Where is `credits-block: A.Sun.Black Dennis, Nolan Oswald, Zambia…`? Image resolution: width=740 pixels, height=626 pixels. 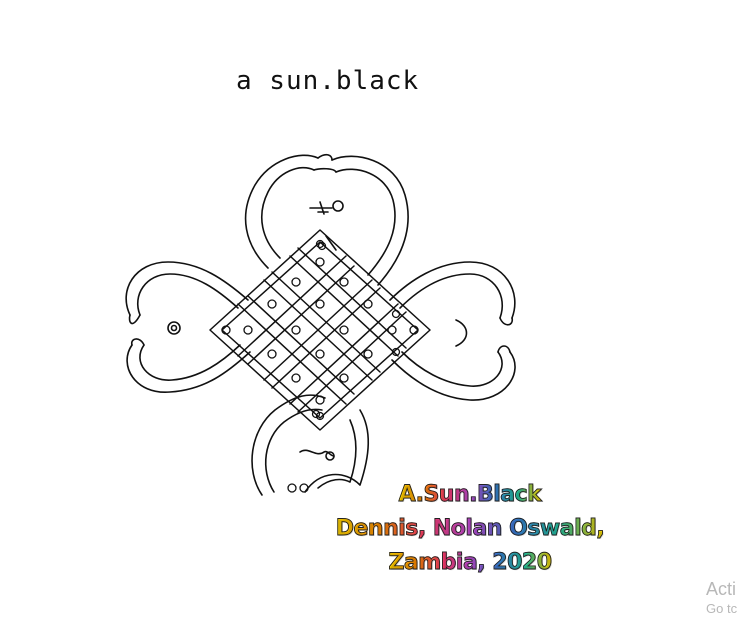
credits-block: A.Sun.Black Dennis, Nolan Oswald, Zambia… is located at coordinates (470, 529).